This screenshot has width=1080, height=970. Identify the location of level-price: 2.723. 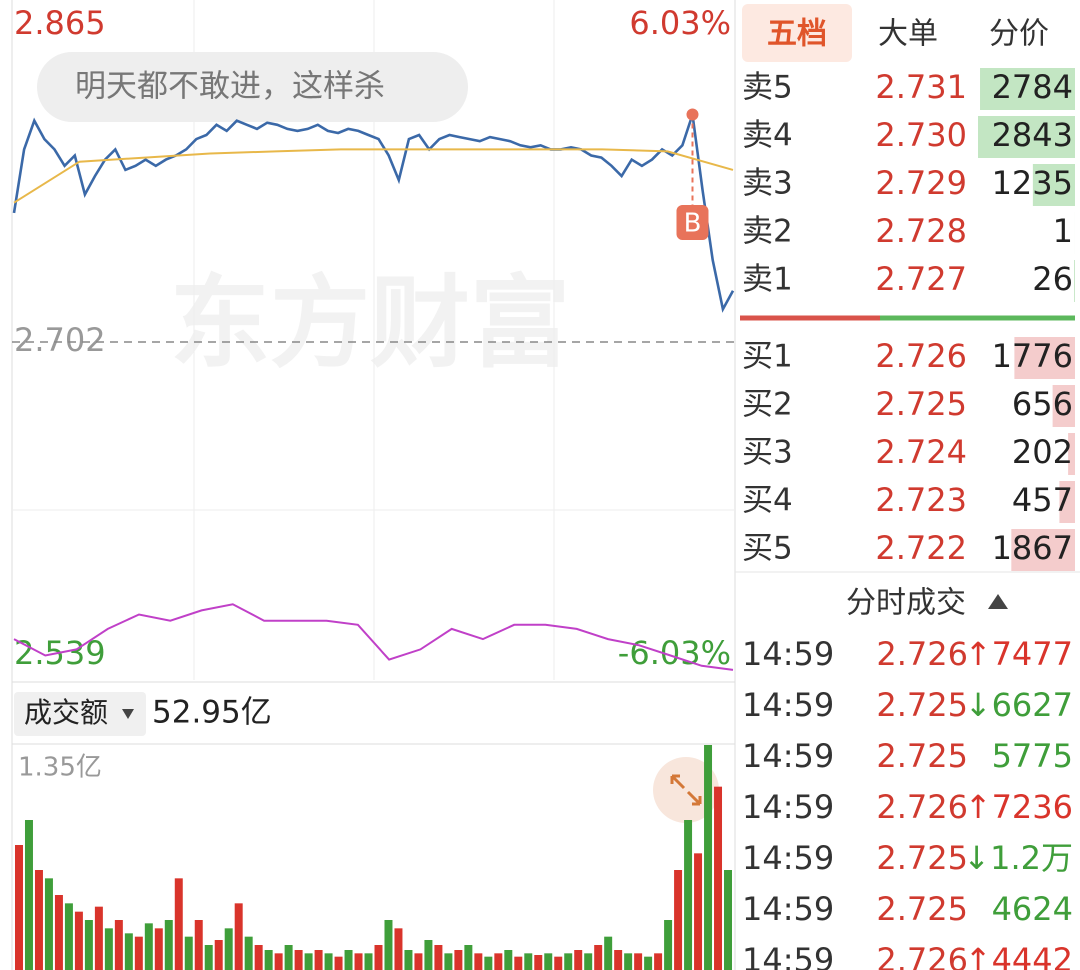
(921, 500).